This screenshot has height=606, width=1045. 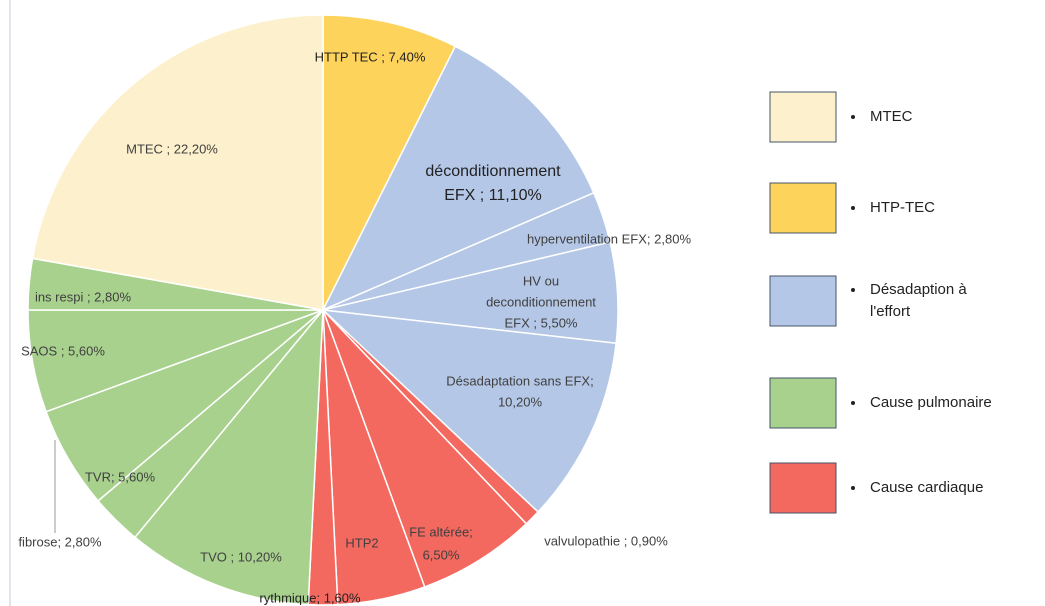 I want to click on legend-label: MTEC, so click(x=891, y=116).